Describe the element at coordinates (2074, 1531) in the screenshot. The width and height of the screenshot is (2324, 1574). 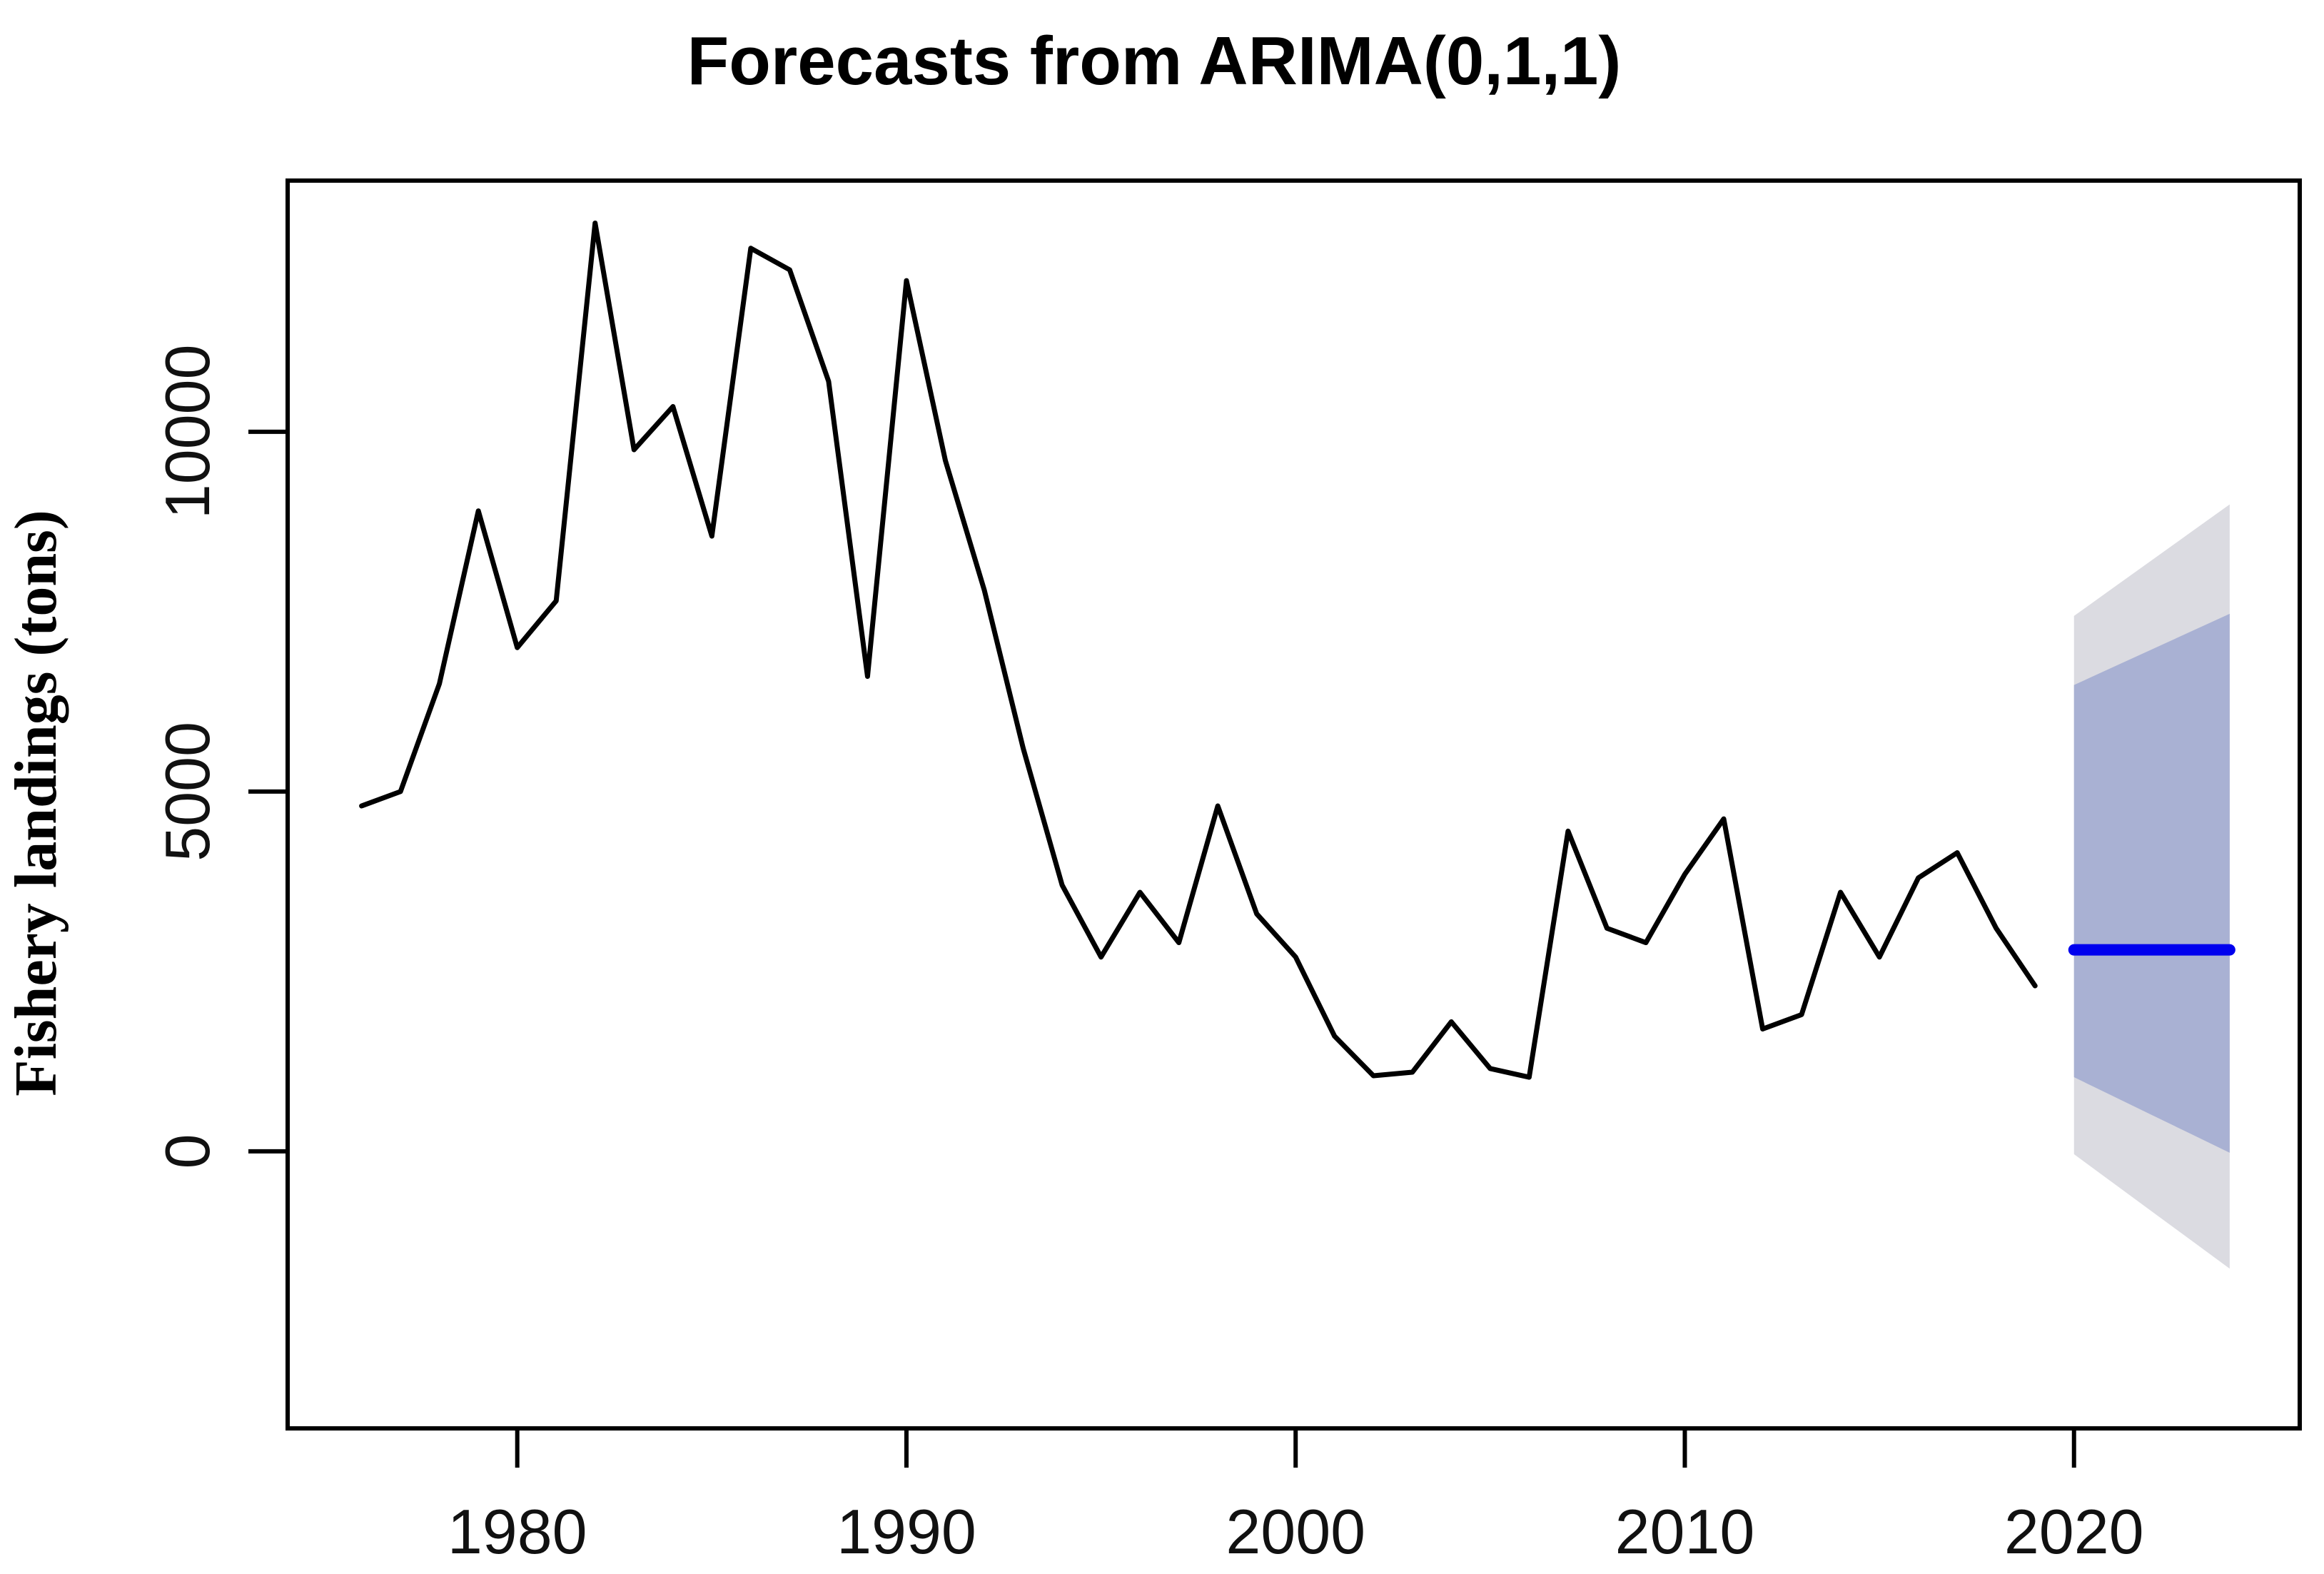
I see `x-tick-label: 2020` at that location.